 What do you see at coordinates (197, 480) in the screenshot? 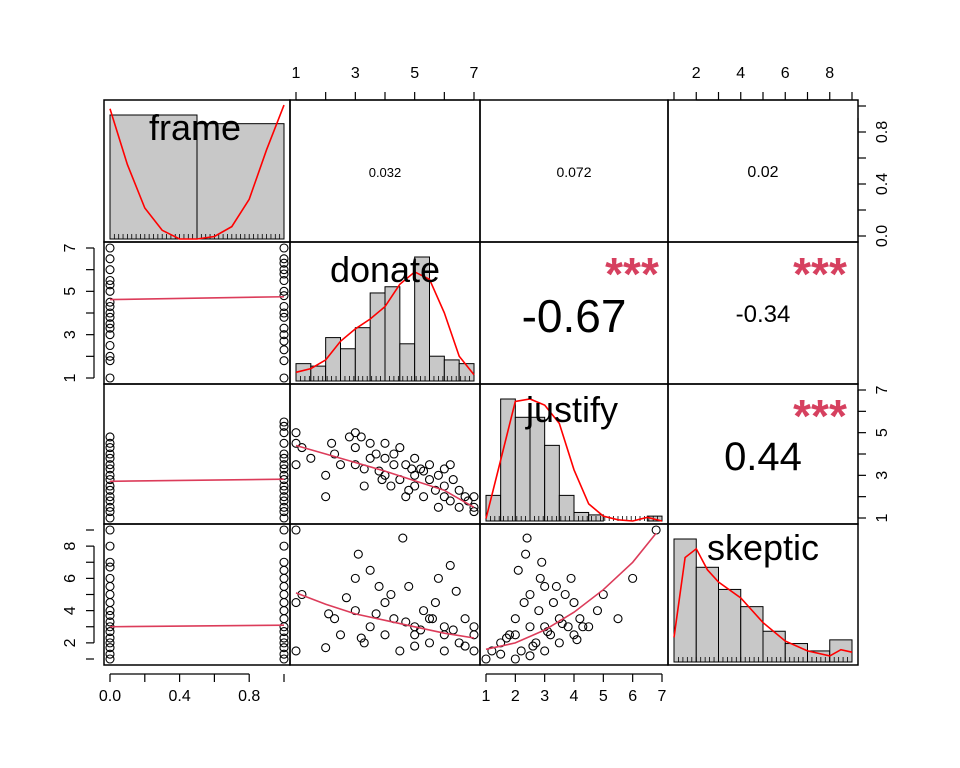
I see `fit-line-frame_vs_justify` at bounding box center [197, 480].